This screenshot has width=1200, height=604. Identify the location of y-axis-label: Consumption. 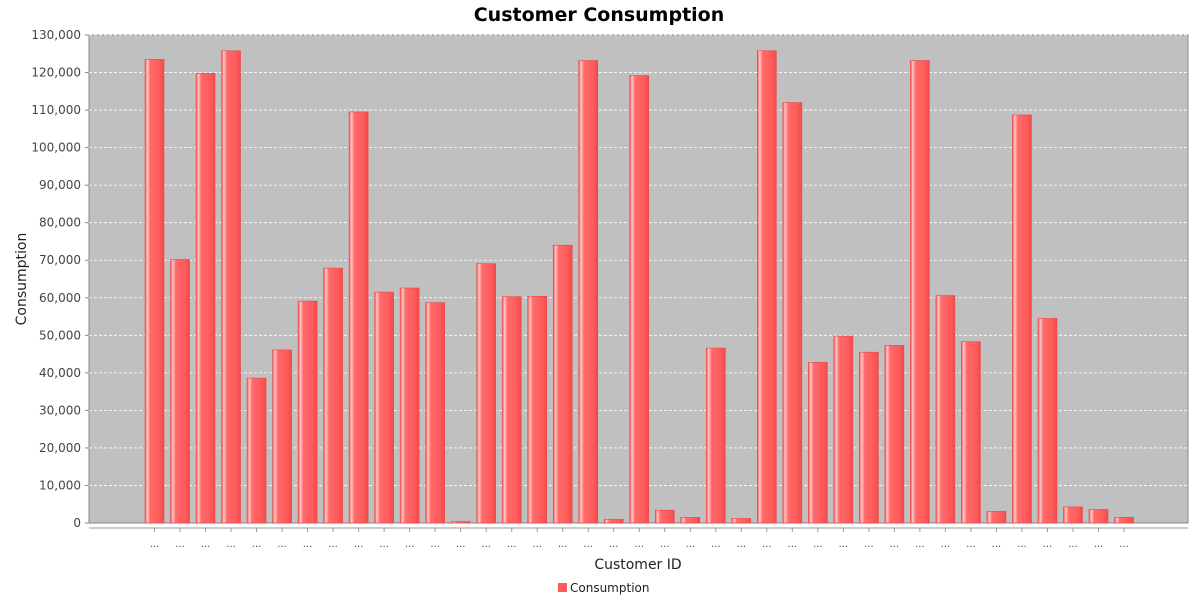
(22, 279).